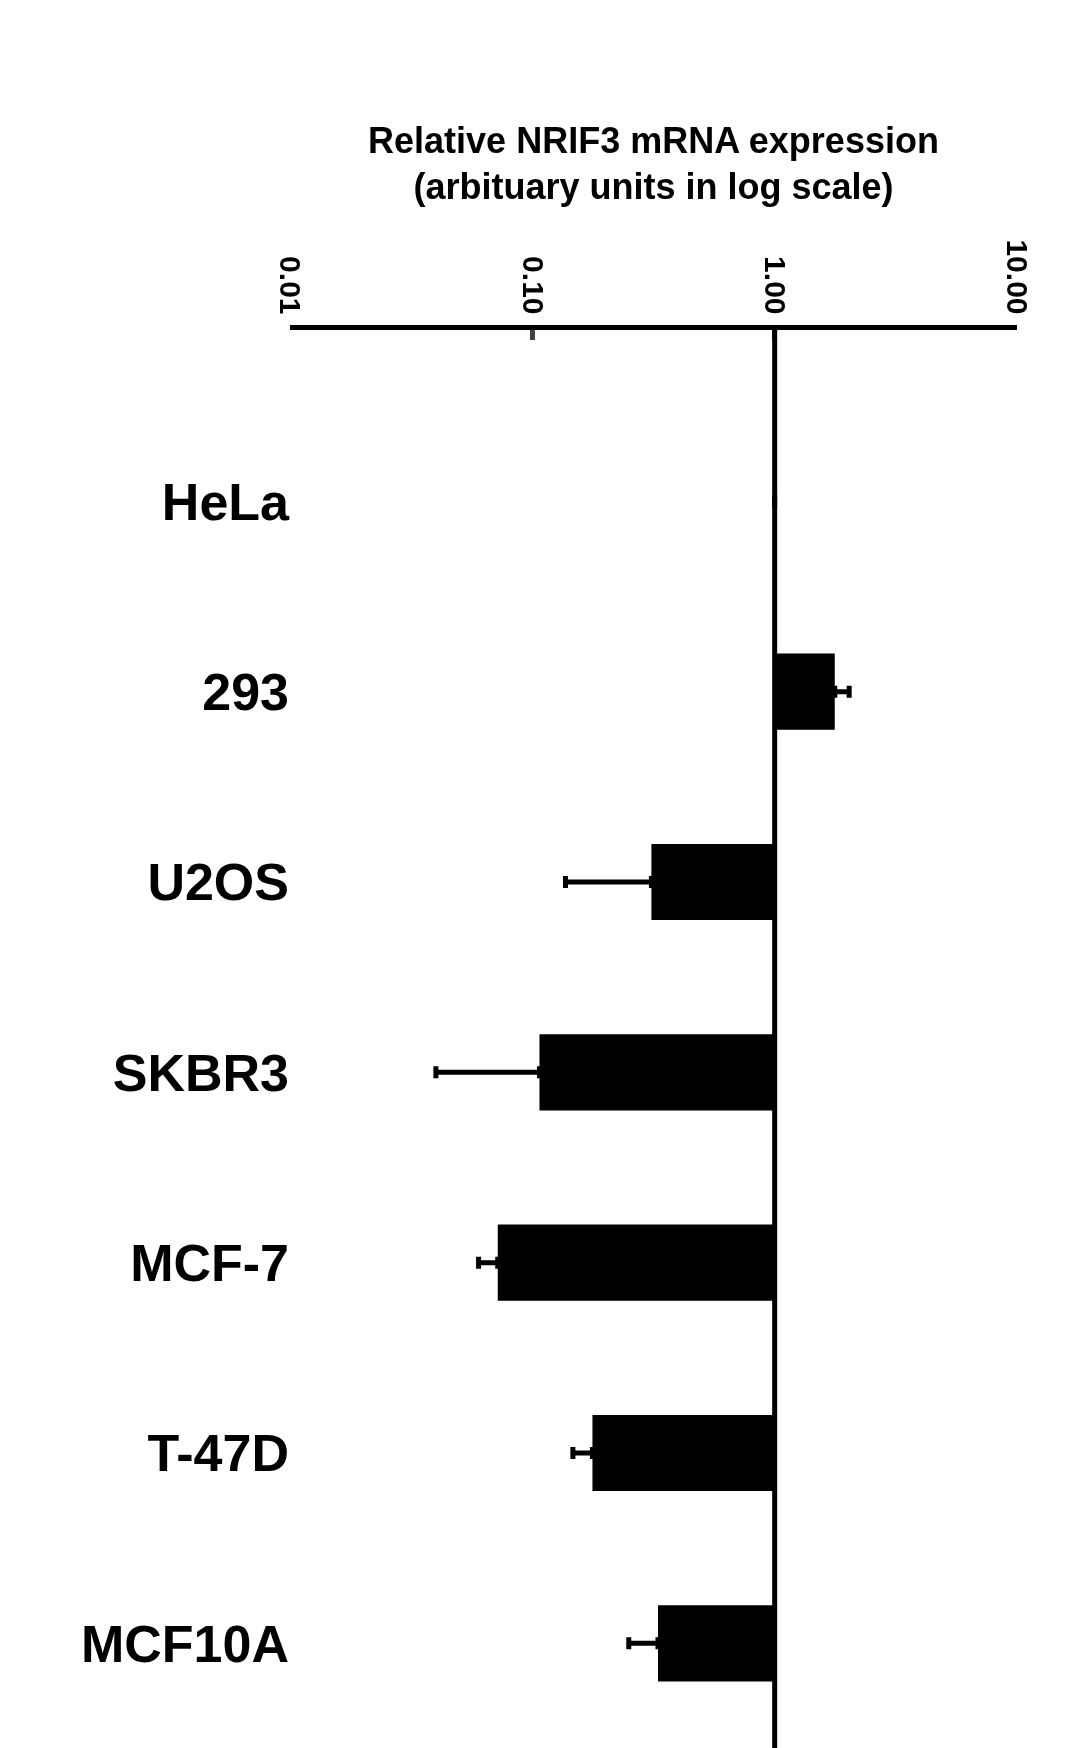  Describe the element at coordinates (245, 691) in the screenshot. I see `y-tick-label: 293` at that location.